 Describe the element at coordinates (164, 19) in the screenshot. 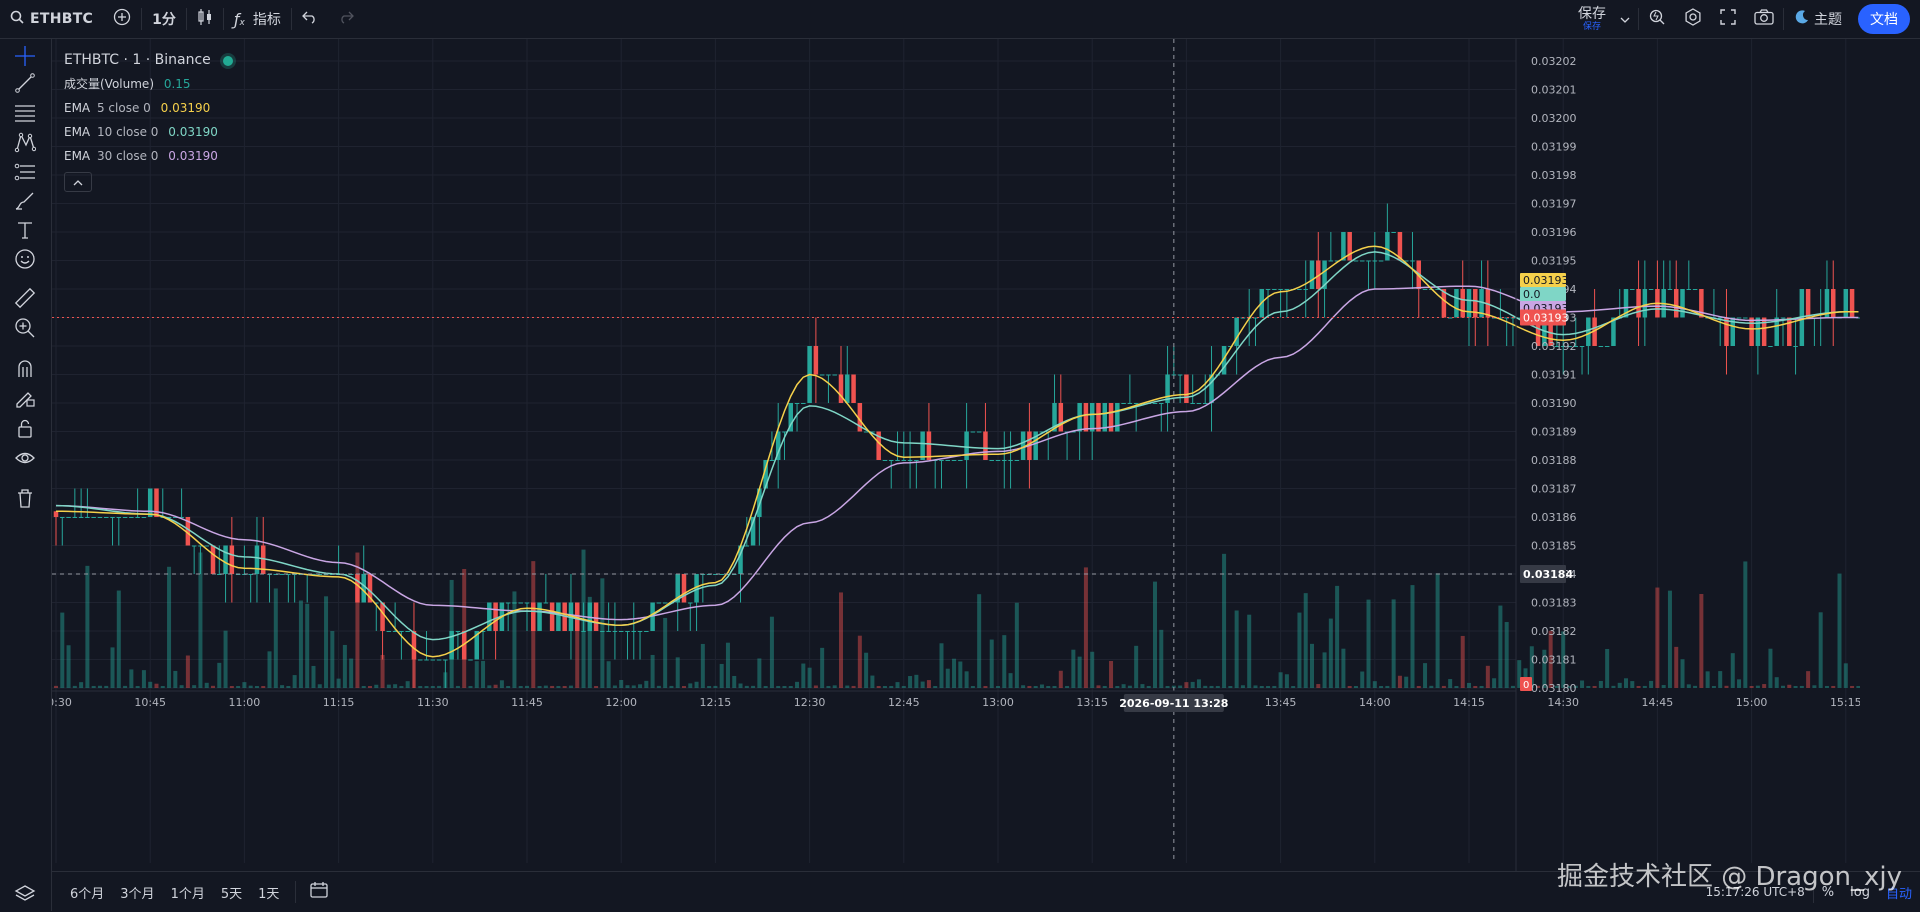

I see `interval-button: 1分` at that location.